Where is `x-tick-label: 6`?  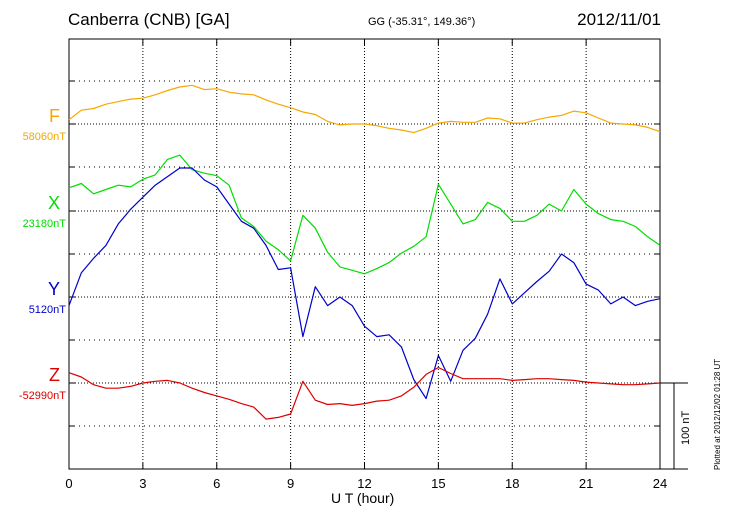
x-tick-label: 6 is located at coordinates (216, 483).